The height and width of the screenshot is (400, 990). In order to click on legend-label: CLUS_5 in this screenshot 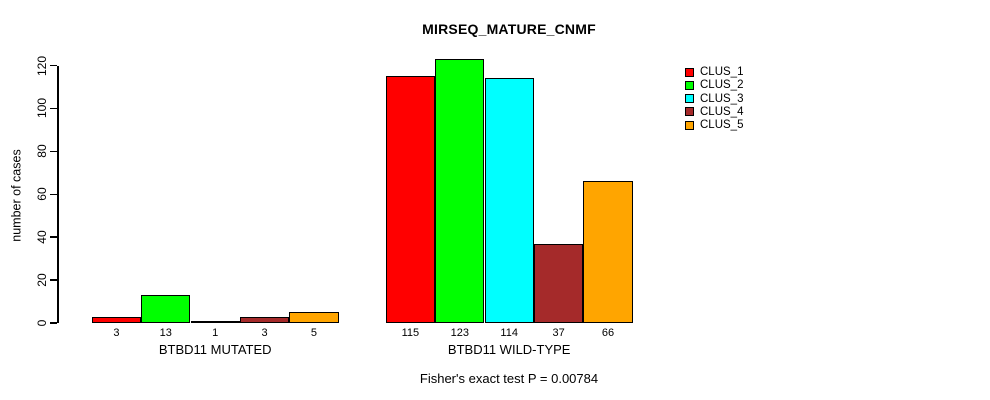, I will do `click(722, 125)`.